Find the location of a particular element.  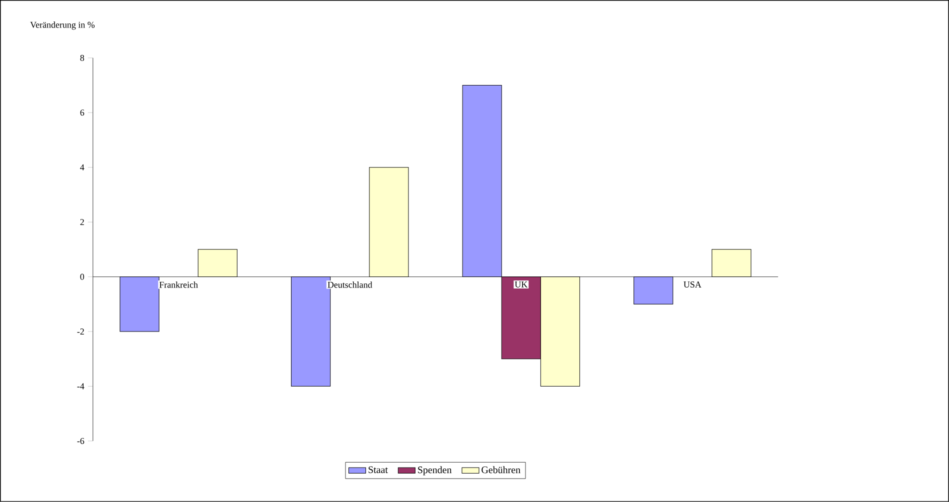

y-tick-label: 6 is located at coordinates (82, 113).